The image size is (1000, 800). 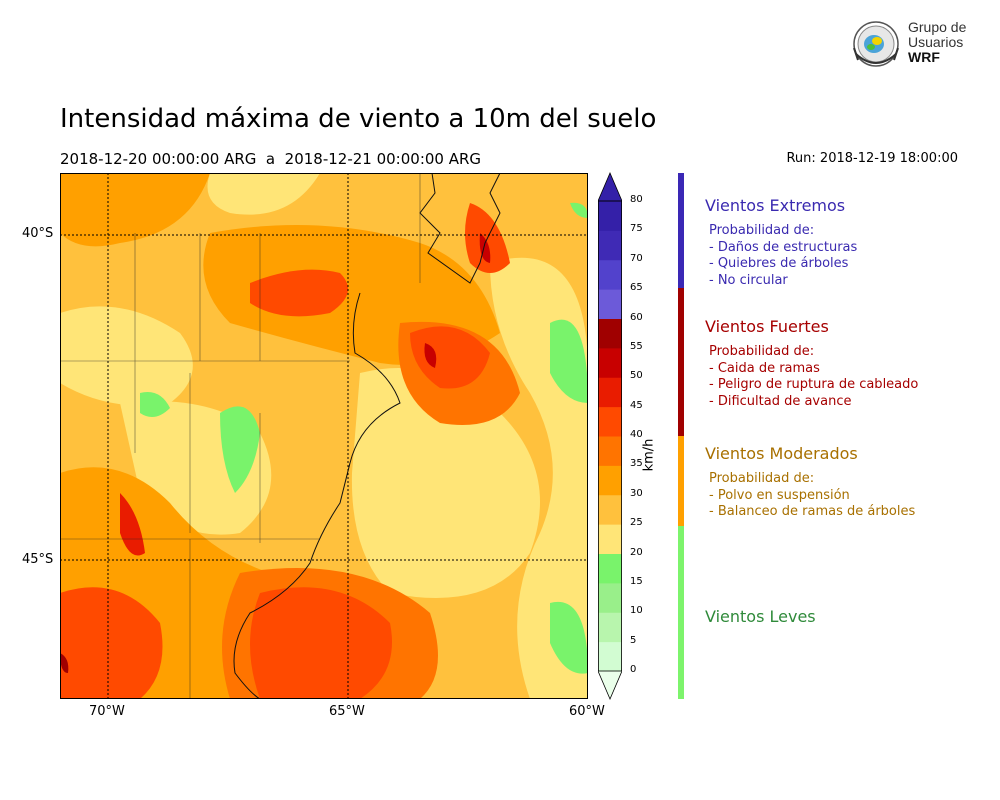 I want to click on lon-label: 60°W, so click(x=587, y=711).